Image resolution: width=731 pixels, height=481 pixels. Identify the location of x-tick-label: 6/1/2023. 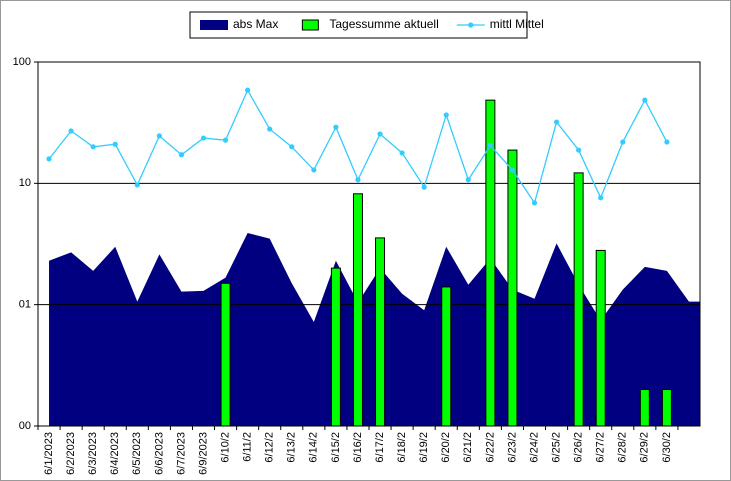
(49, 453).